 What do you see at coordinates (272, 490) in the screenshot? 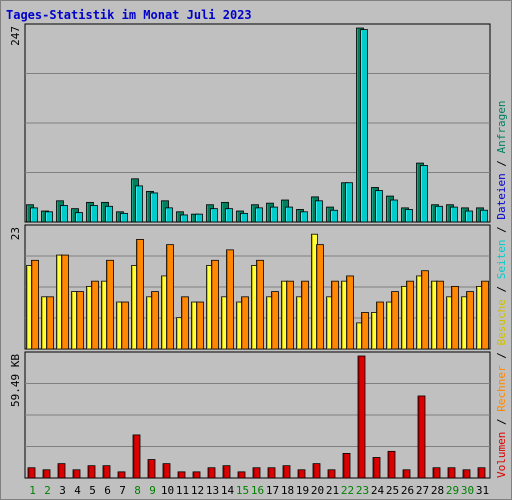
I see `x-tick-label: 17` at bounding box center [272, 490].